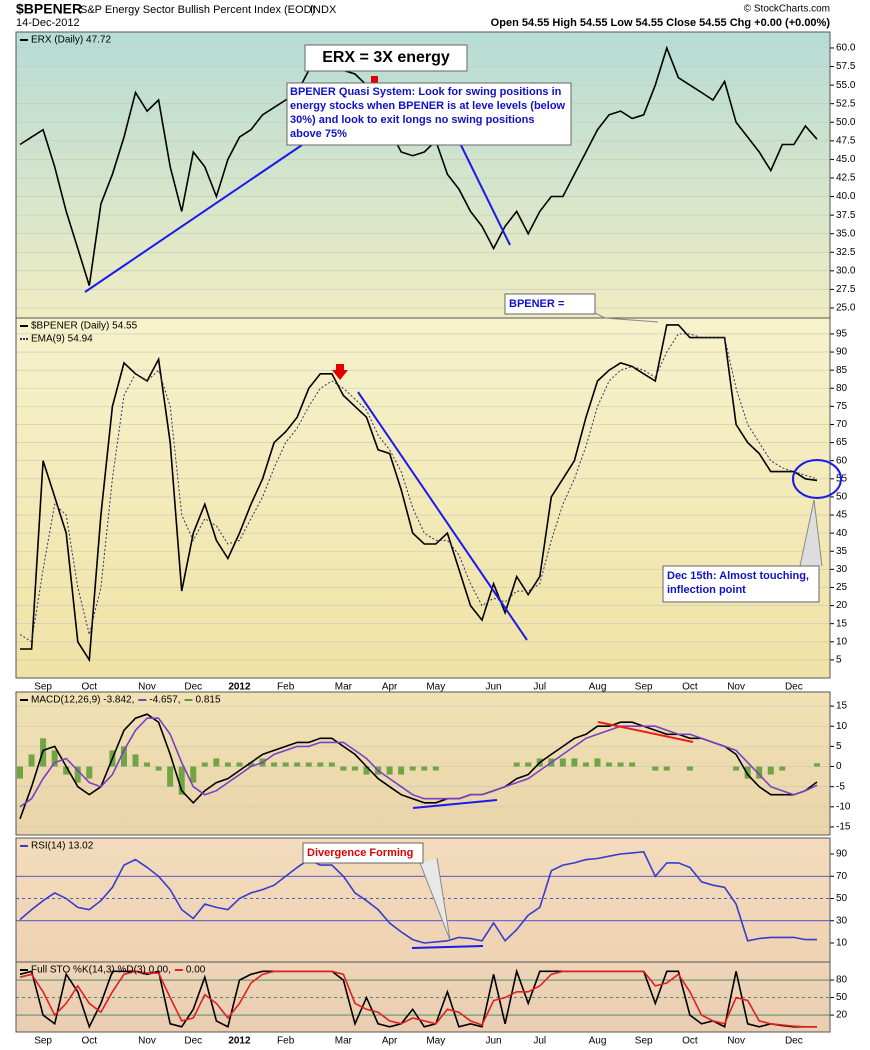 This screenshot has height=1050, width=870. Describe the element at coordinates (196, 970) in the screenshot. I see `legend-label: 0.00` at that location.